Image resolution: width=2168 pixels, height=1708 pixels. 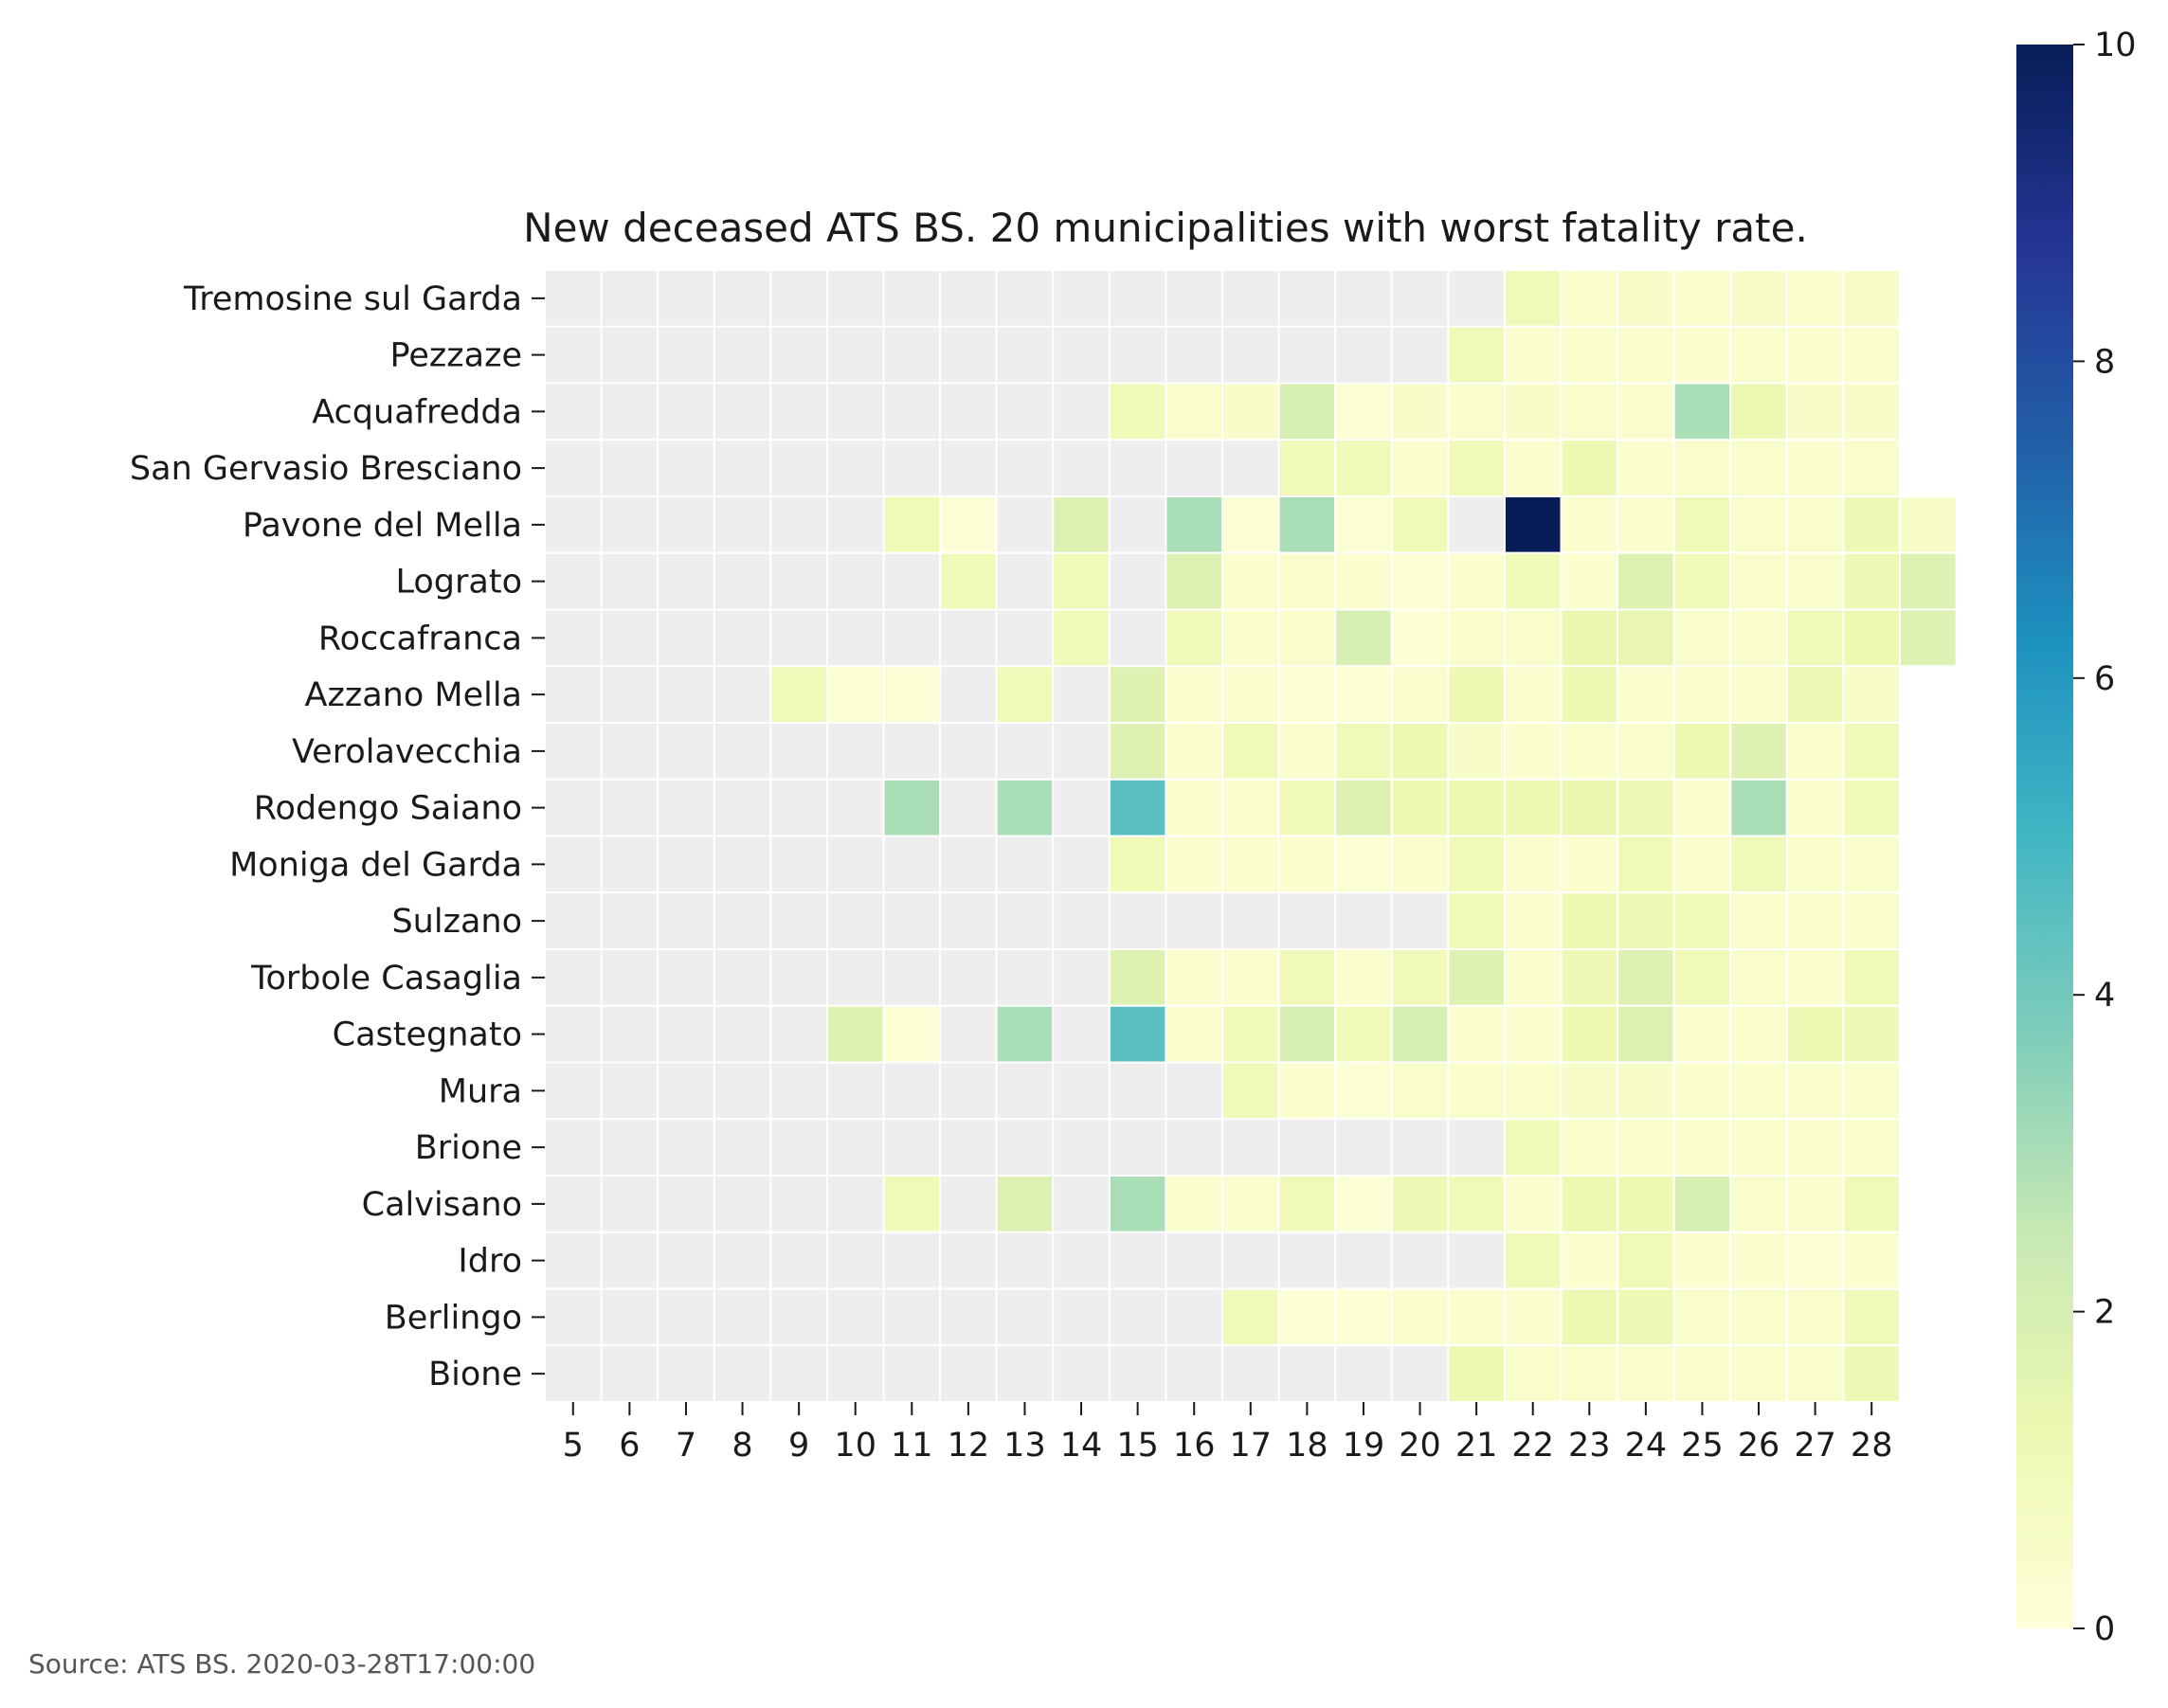 What do you see at coordinates (1137, 1446) in the screenshot?
I see `x-tick-label: 15` at bounding box center [1137, 1446].